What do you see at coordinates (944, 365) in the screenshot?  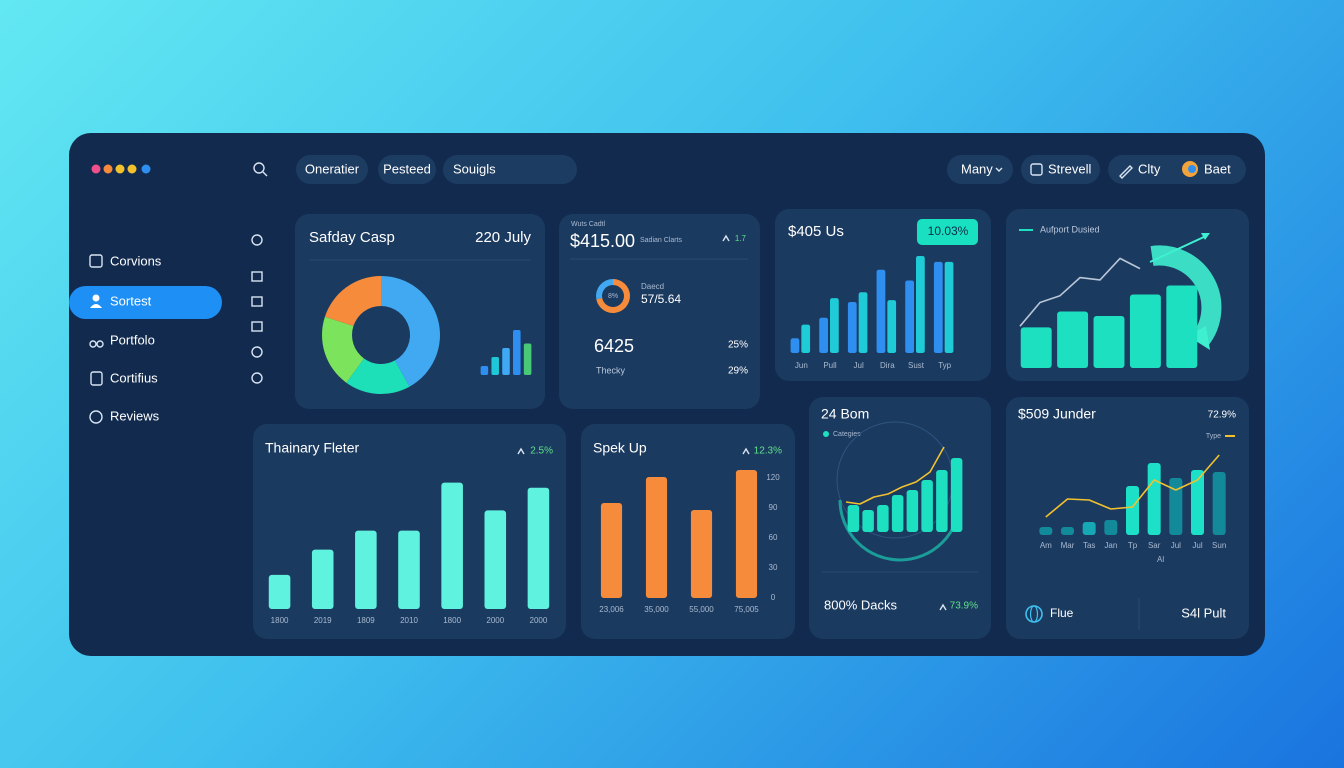 I see `x-tick-label: Typ` at bounding box center [944, 365].